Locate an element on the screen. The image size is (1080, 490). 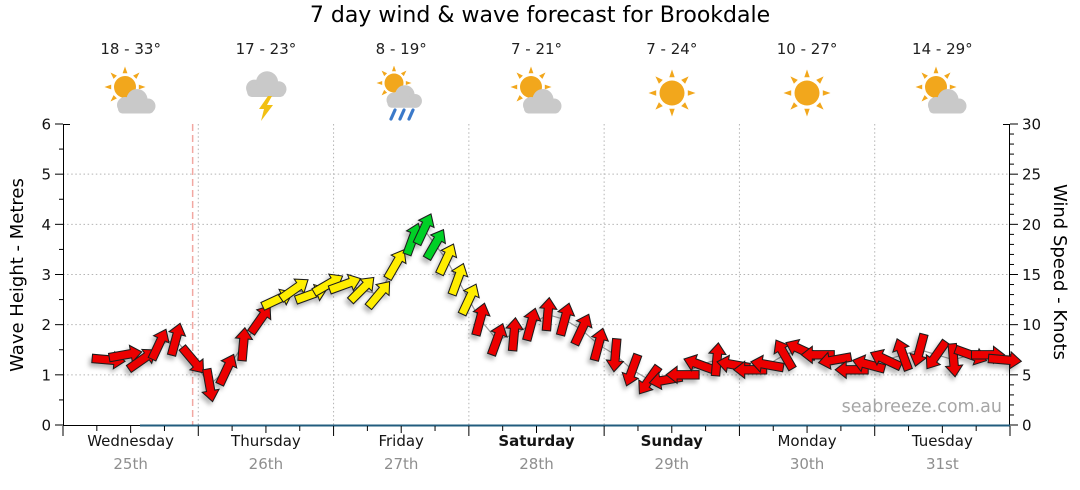
right-tick-label: 25 is located at coordinates (1031, 175).